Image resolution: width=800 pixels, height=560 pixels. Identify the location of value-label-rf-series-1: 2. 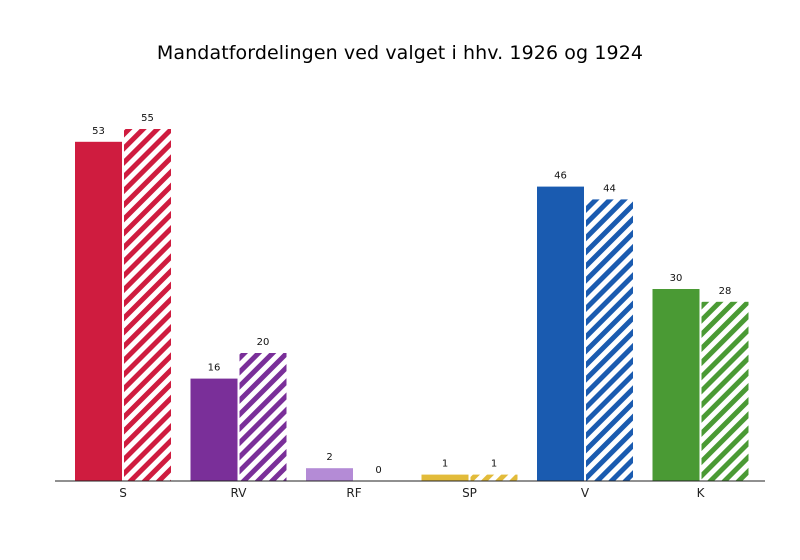
(329, 457).